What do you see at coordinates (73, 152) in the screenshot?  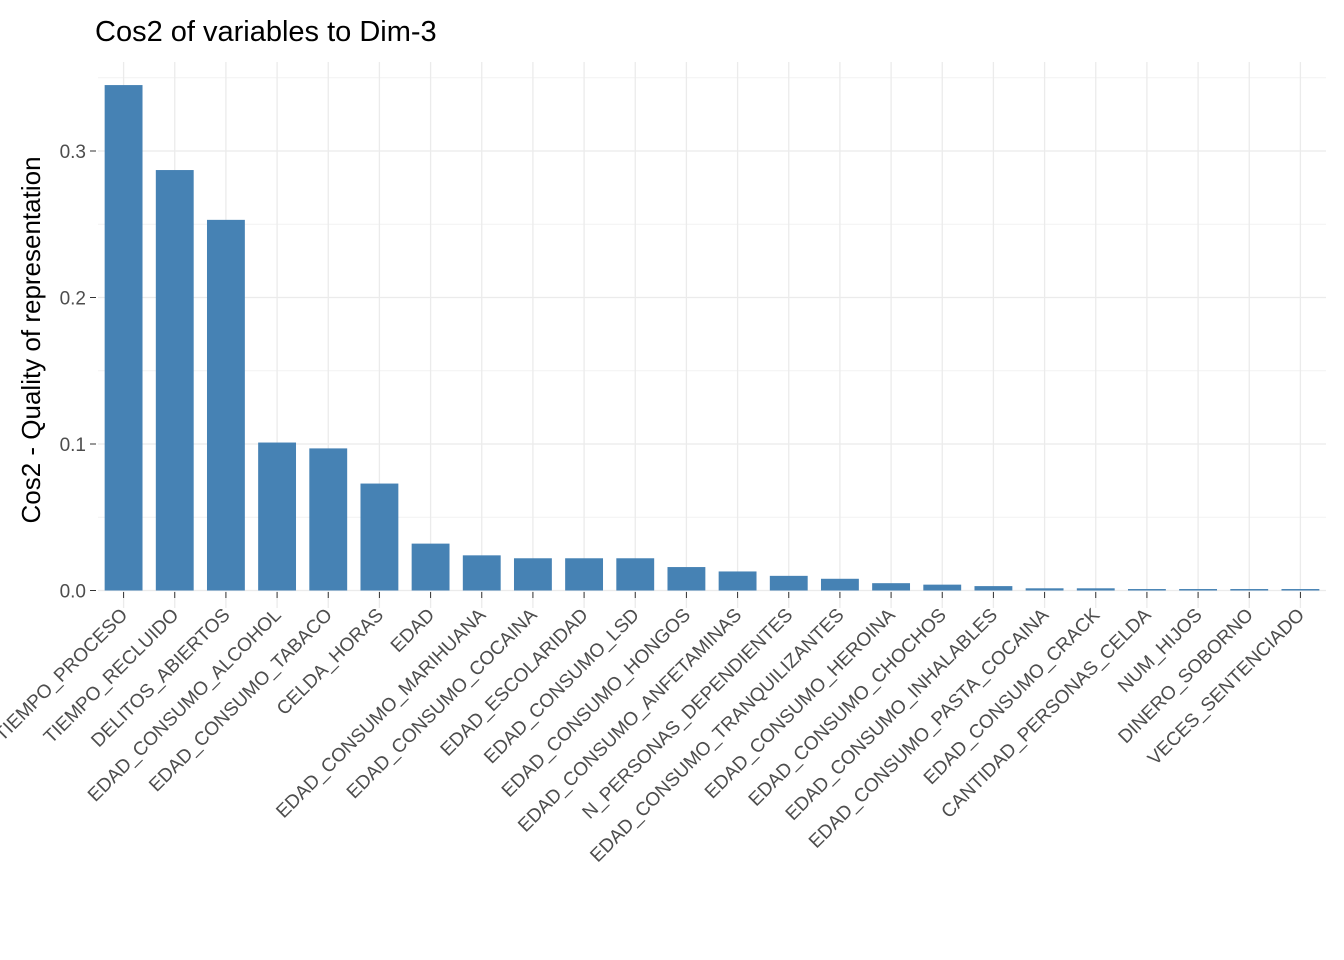 I see `y-tick-label: 0.3` at bounding box center [73, 152].